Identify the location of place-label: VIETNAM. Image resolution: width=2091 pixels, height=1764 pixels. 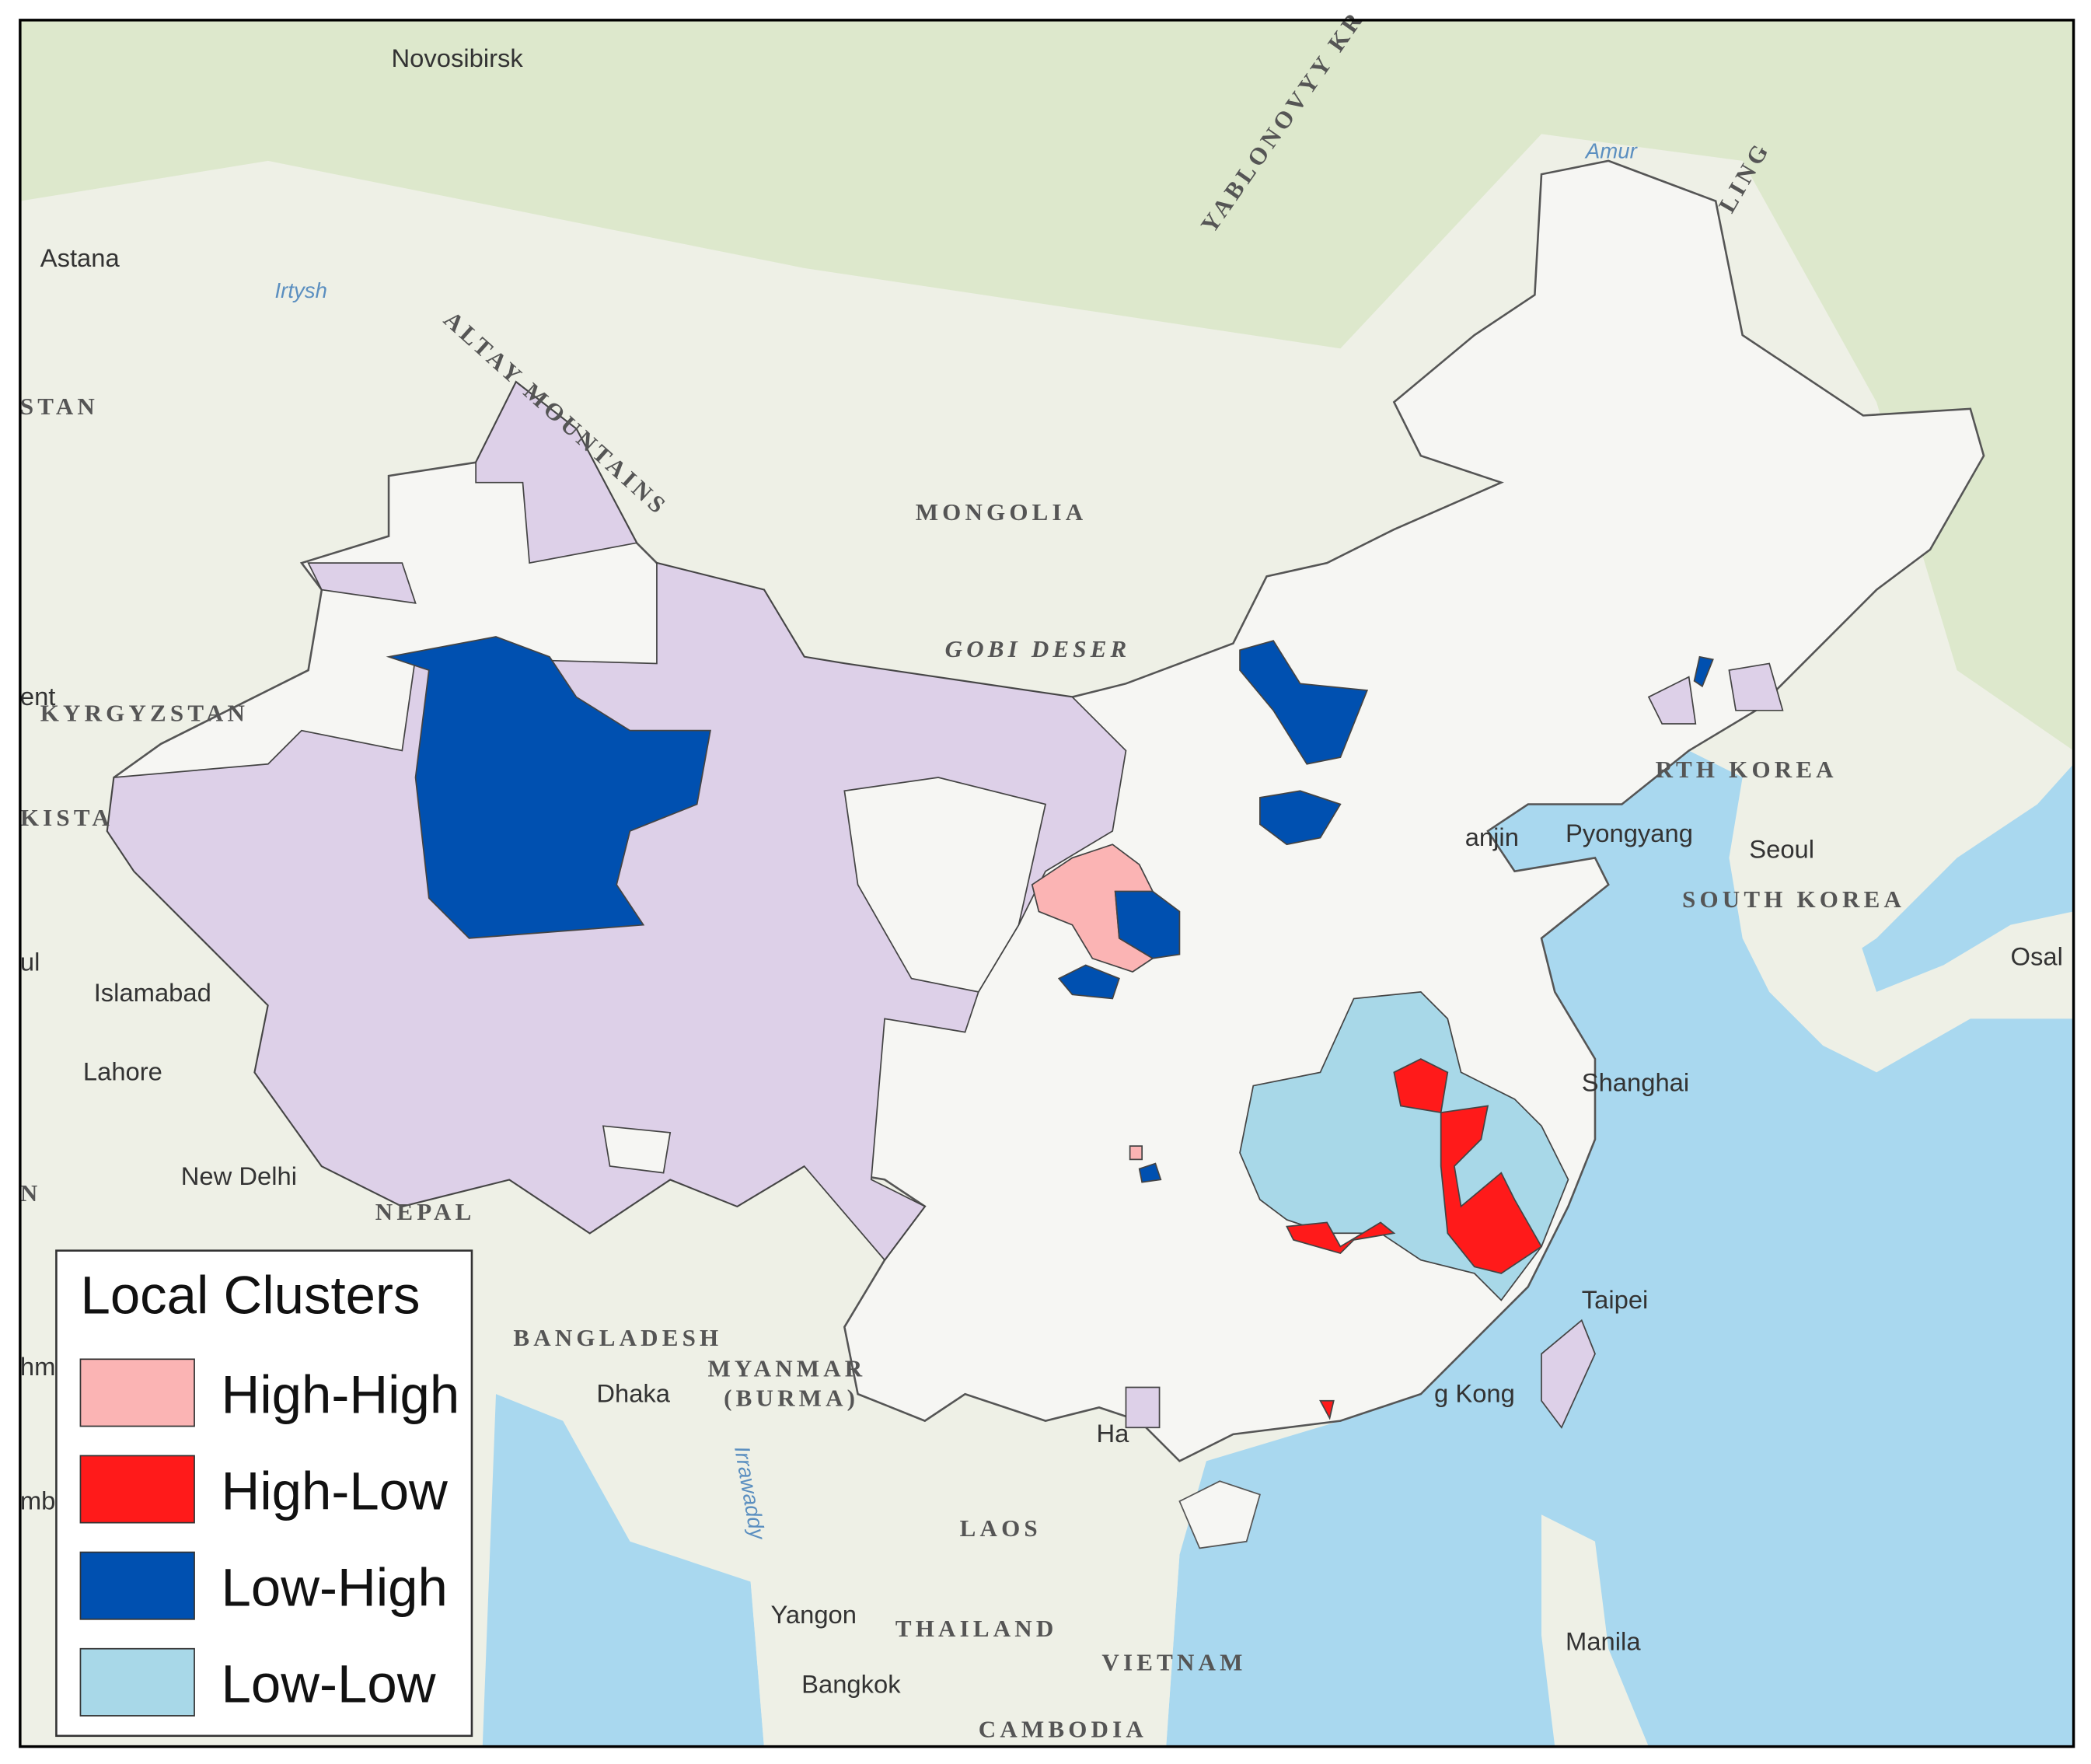
(1173, 1661).